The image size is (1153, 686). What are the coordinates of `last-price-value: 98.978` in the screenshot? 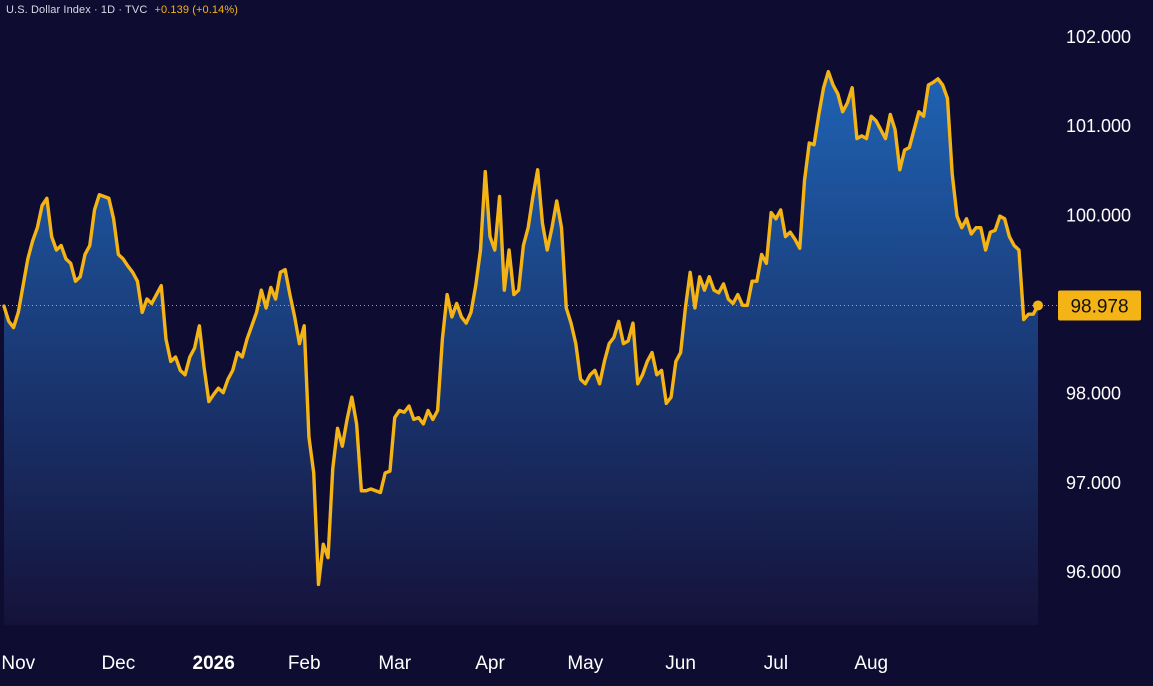 It's located at (1099, 306).